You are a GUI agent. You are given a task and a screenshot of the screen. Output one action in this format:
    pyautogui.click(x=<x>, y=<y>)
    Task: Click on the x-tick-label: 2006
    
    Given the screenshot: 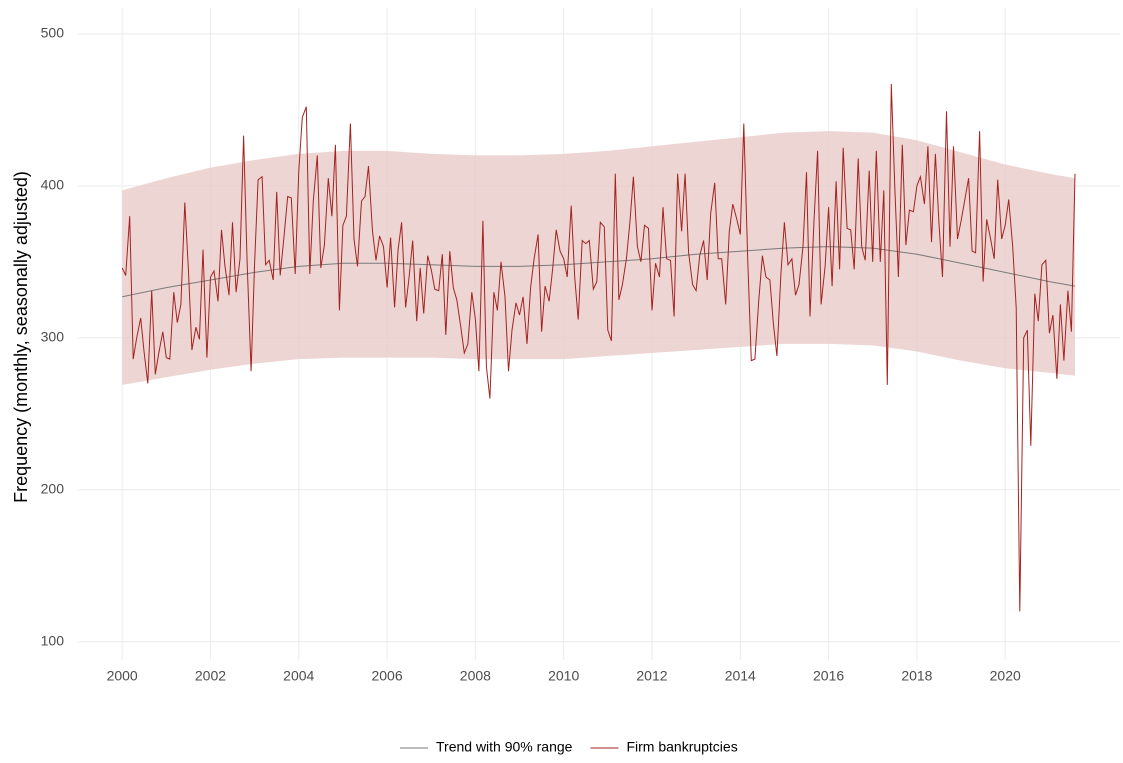 What is the action you would take?
    pyautogui.click(x=386, y=676)
    